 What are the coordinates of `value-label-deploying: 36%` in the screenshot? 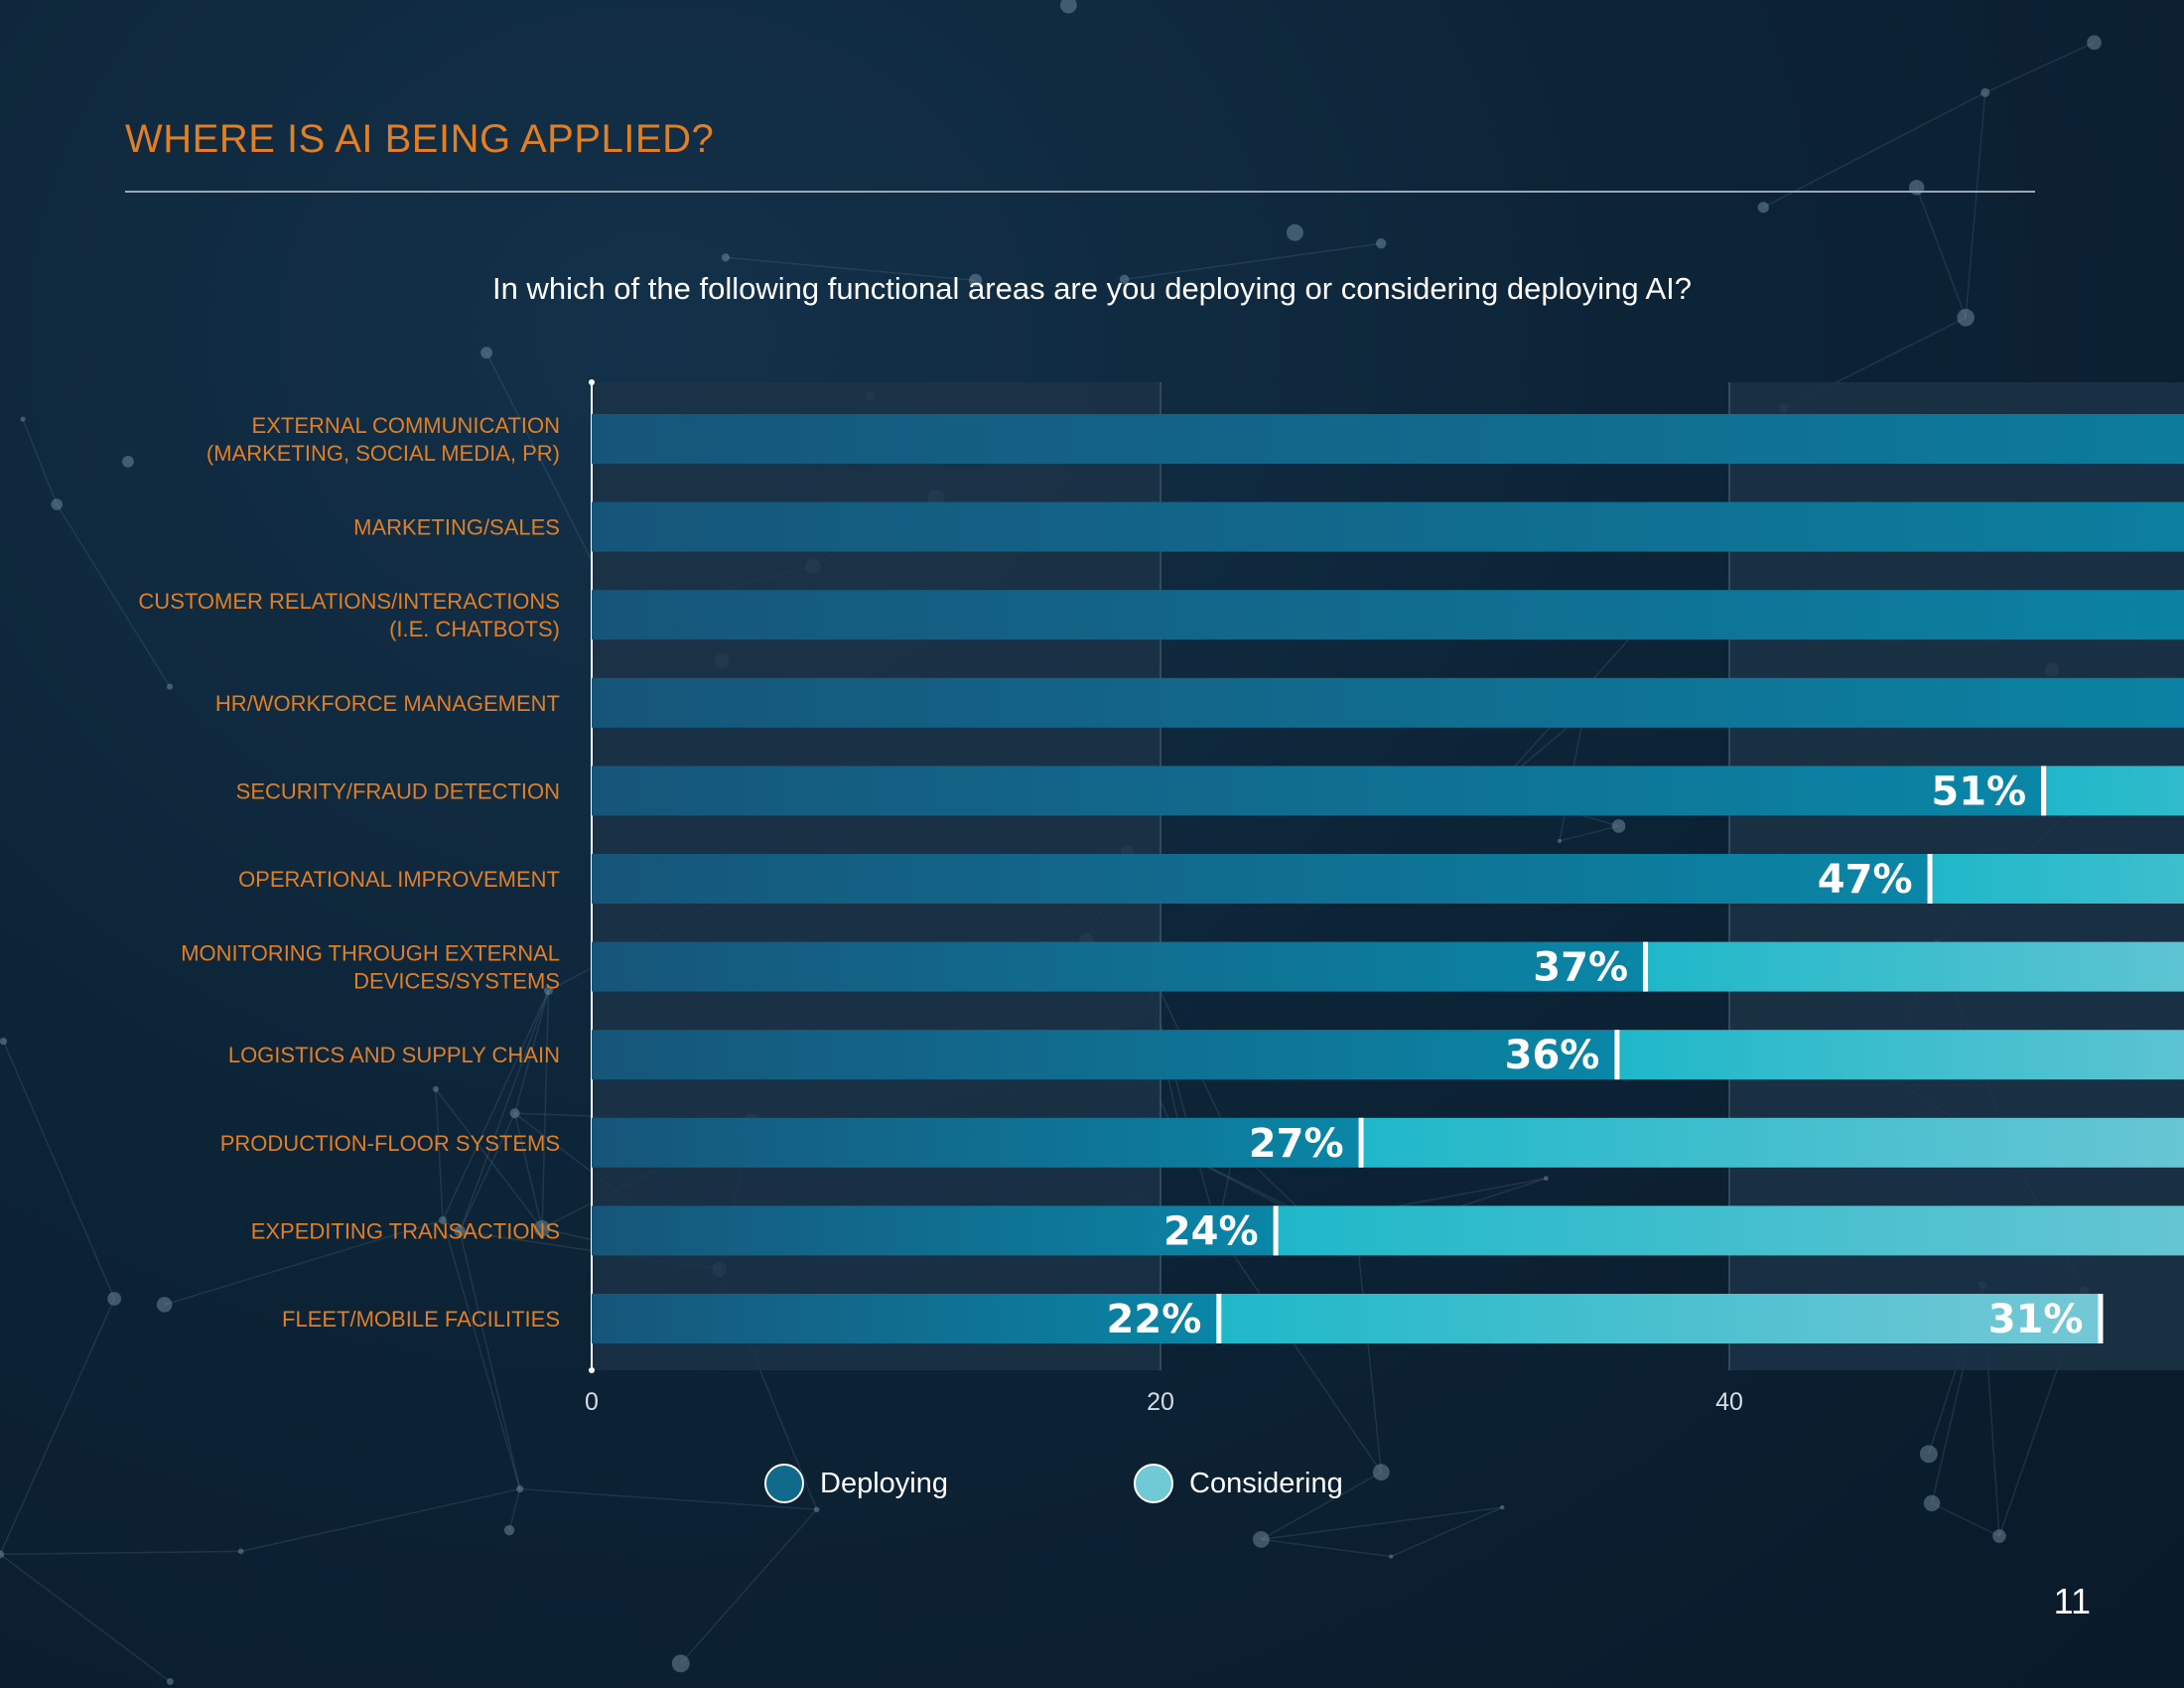 It's located at (1552, 1055).